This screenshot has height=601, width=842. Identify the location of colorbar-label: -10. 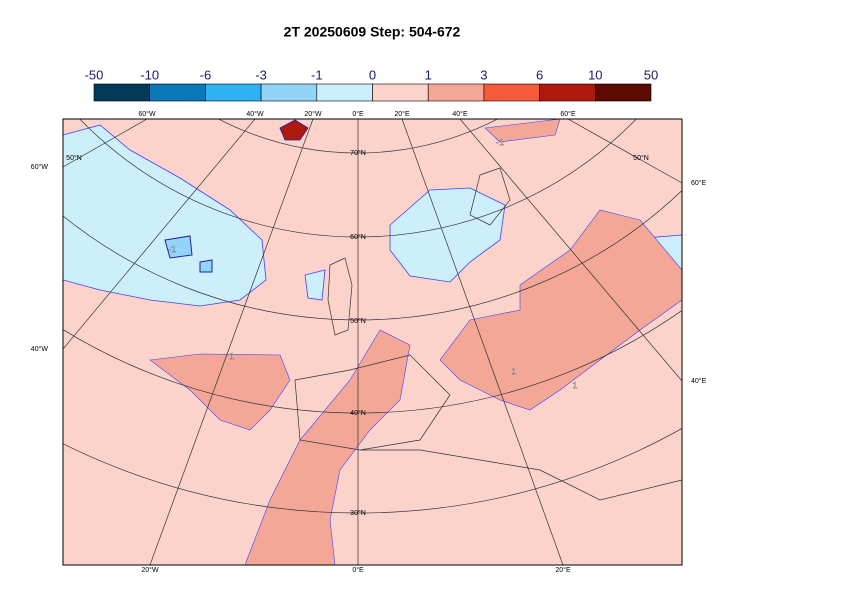
(149, 74).